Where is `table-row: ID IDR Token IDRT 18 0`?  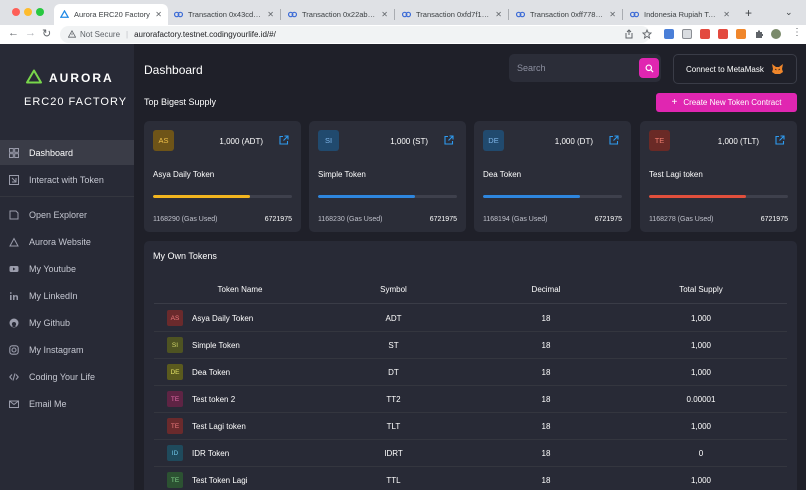 table-row: ID IDR Token IDRT 18 0 is located at coordinates (470, 453).